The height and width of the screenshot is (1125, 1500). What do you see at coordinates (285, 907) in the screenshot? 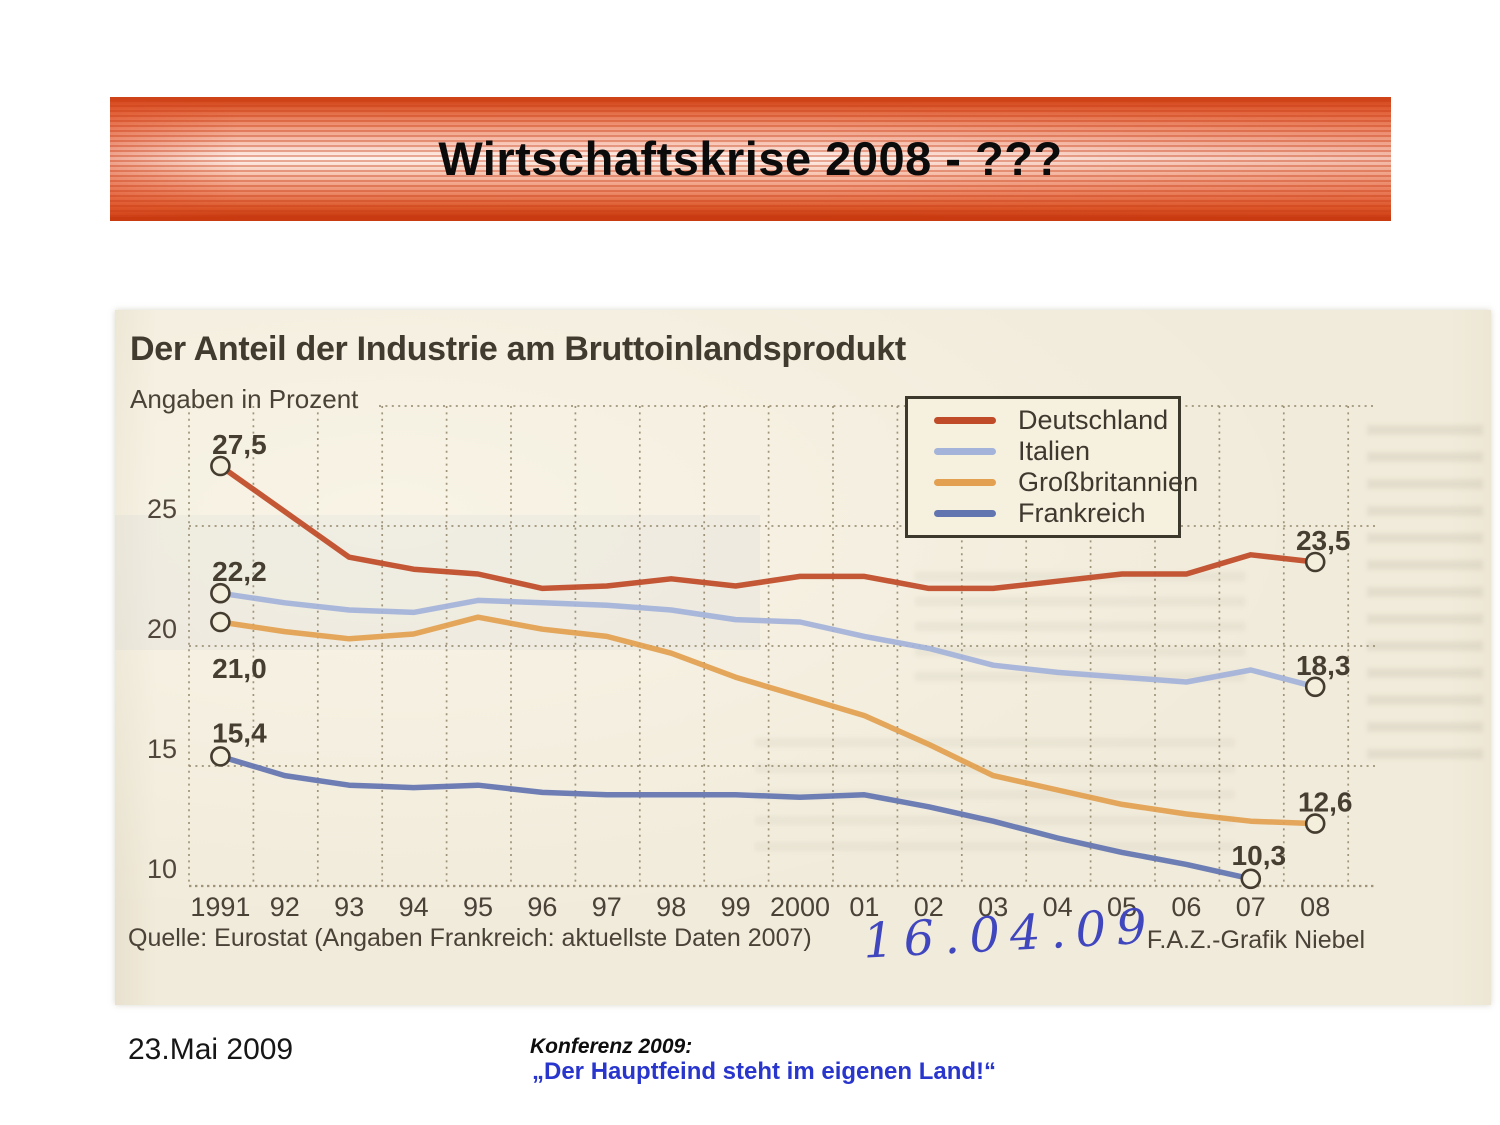
I see `x-tick-label: 92` at bounding box center [285, 907].